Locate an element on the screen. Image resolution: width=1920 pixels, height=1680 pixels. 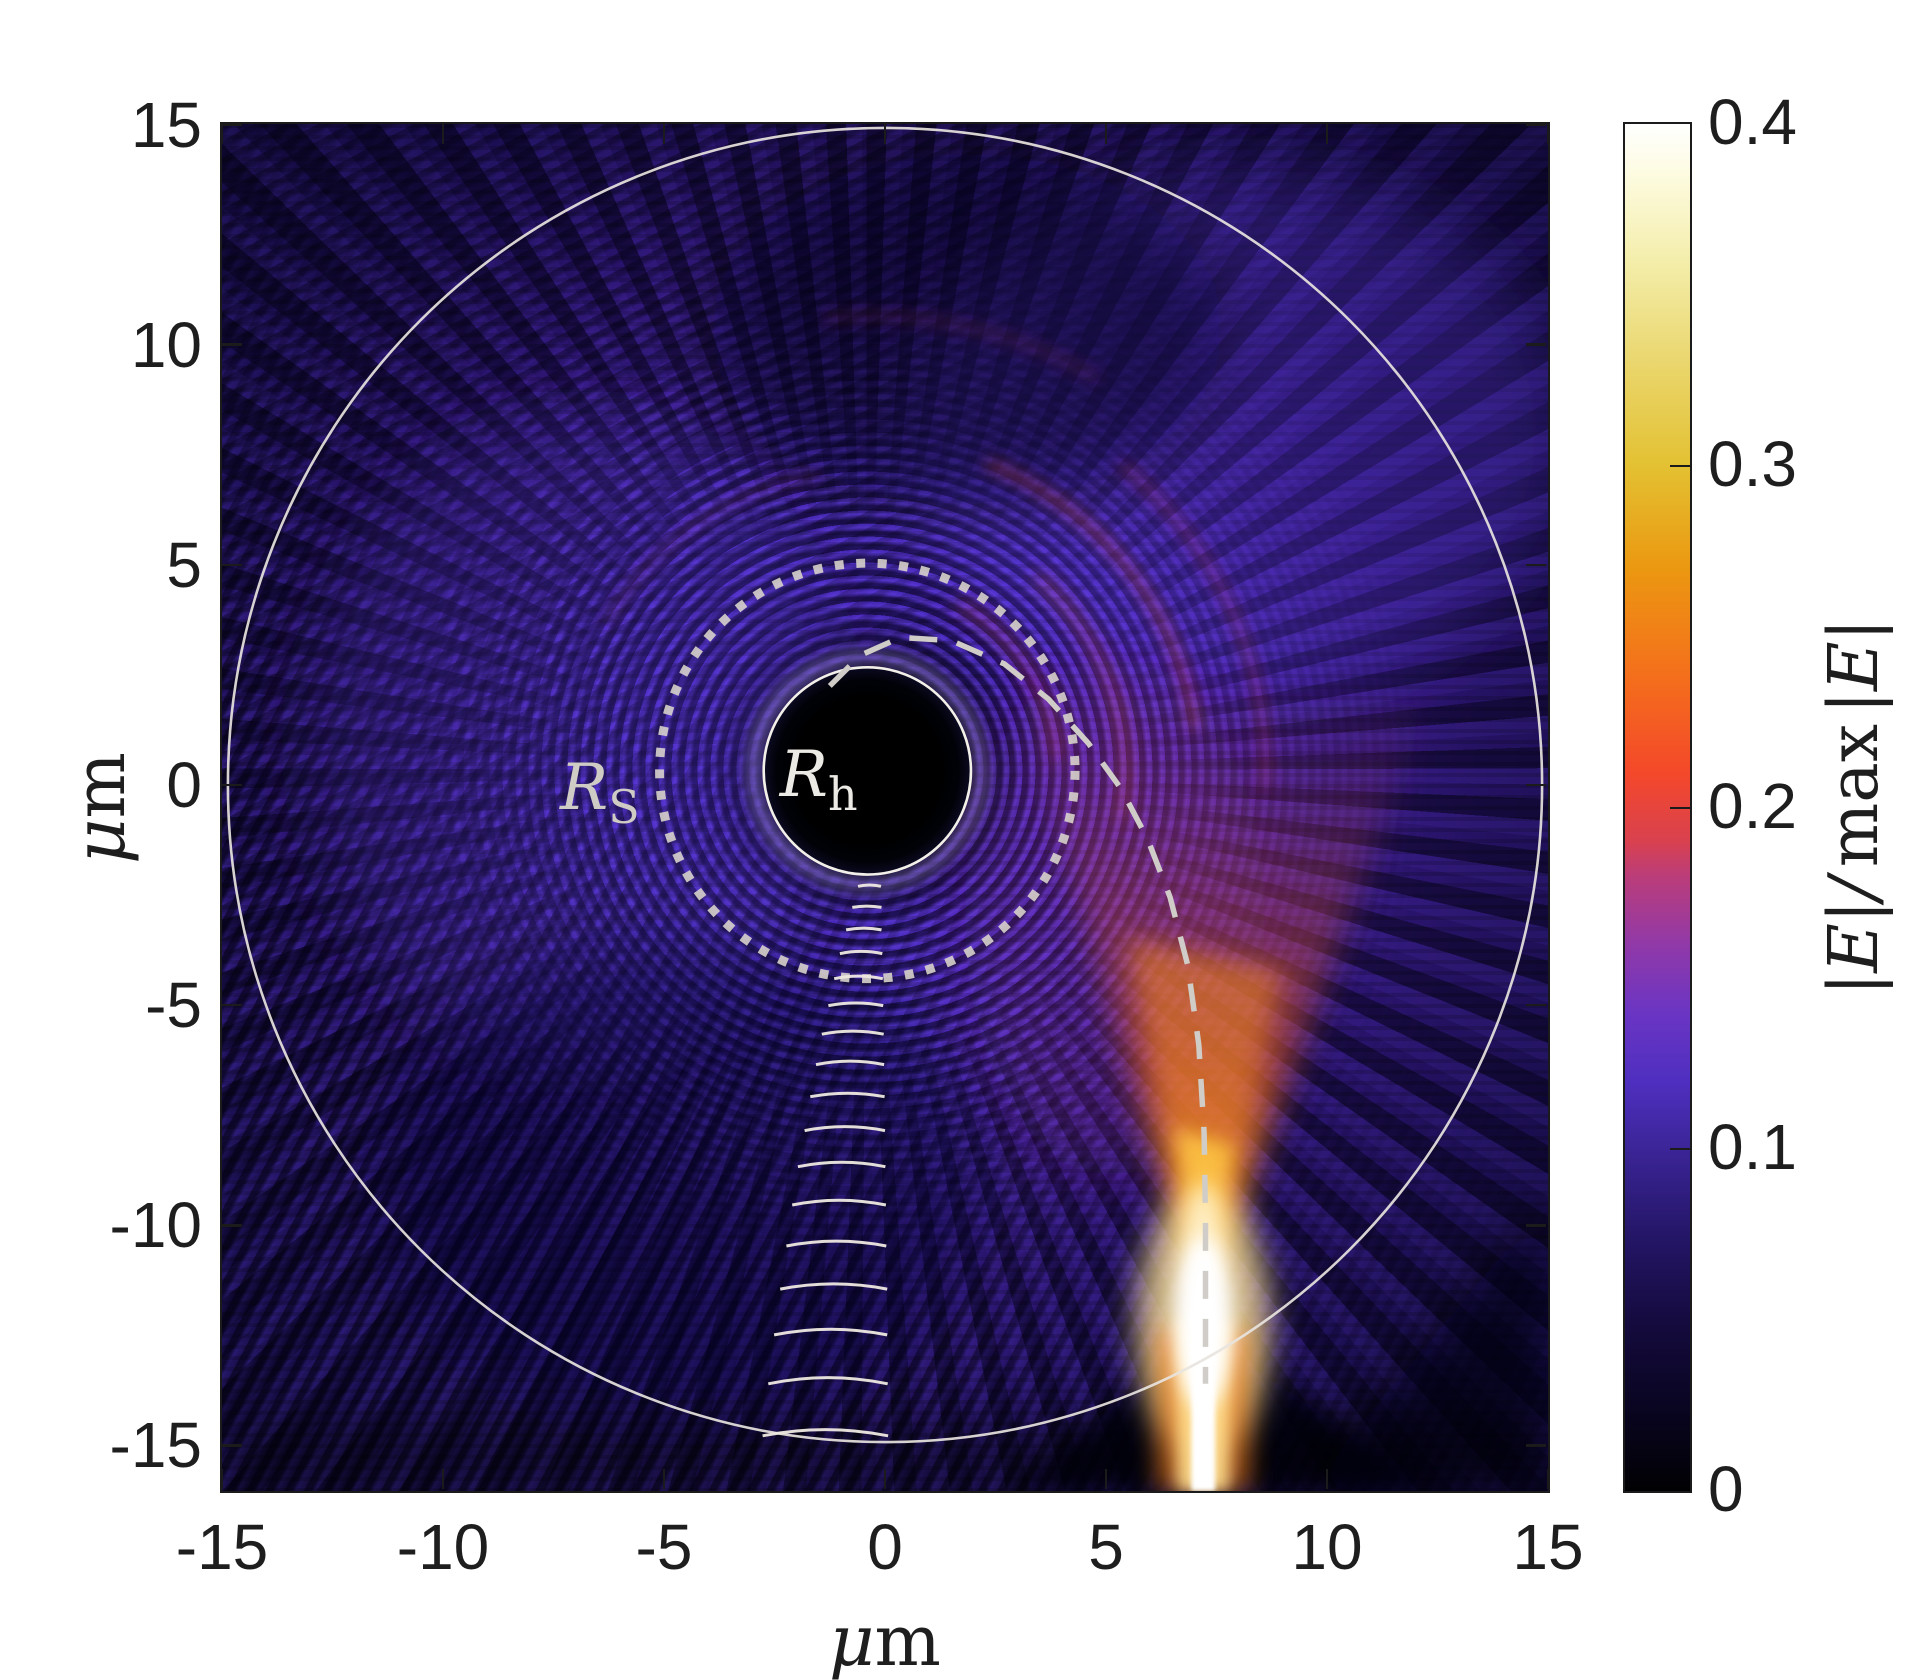
colorbar-tick-label: 0 is located at coordinates (1726, 1489).